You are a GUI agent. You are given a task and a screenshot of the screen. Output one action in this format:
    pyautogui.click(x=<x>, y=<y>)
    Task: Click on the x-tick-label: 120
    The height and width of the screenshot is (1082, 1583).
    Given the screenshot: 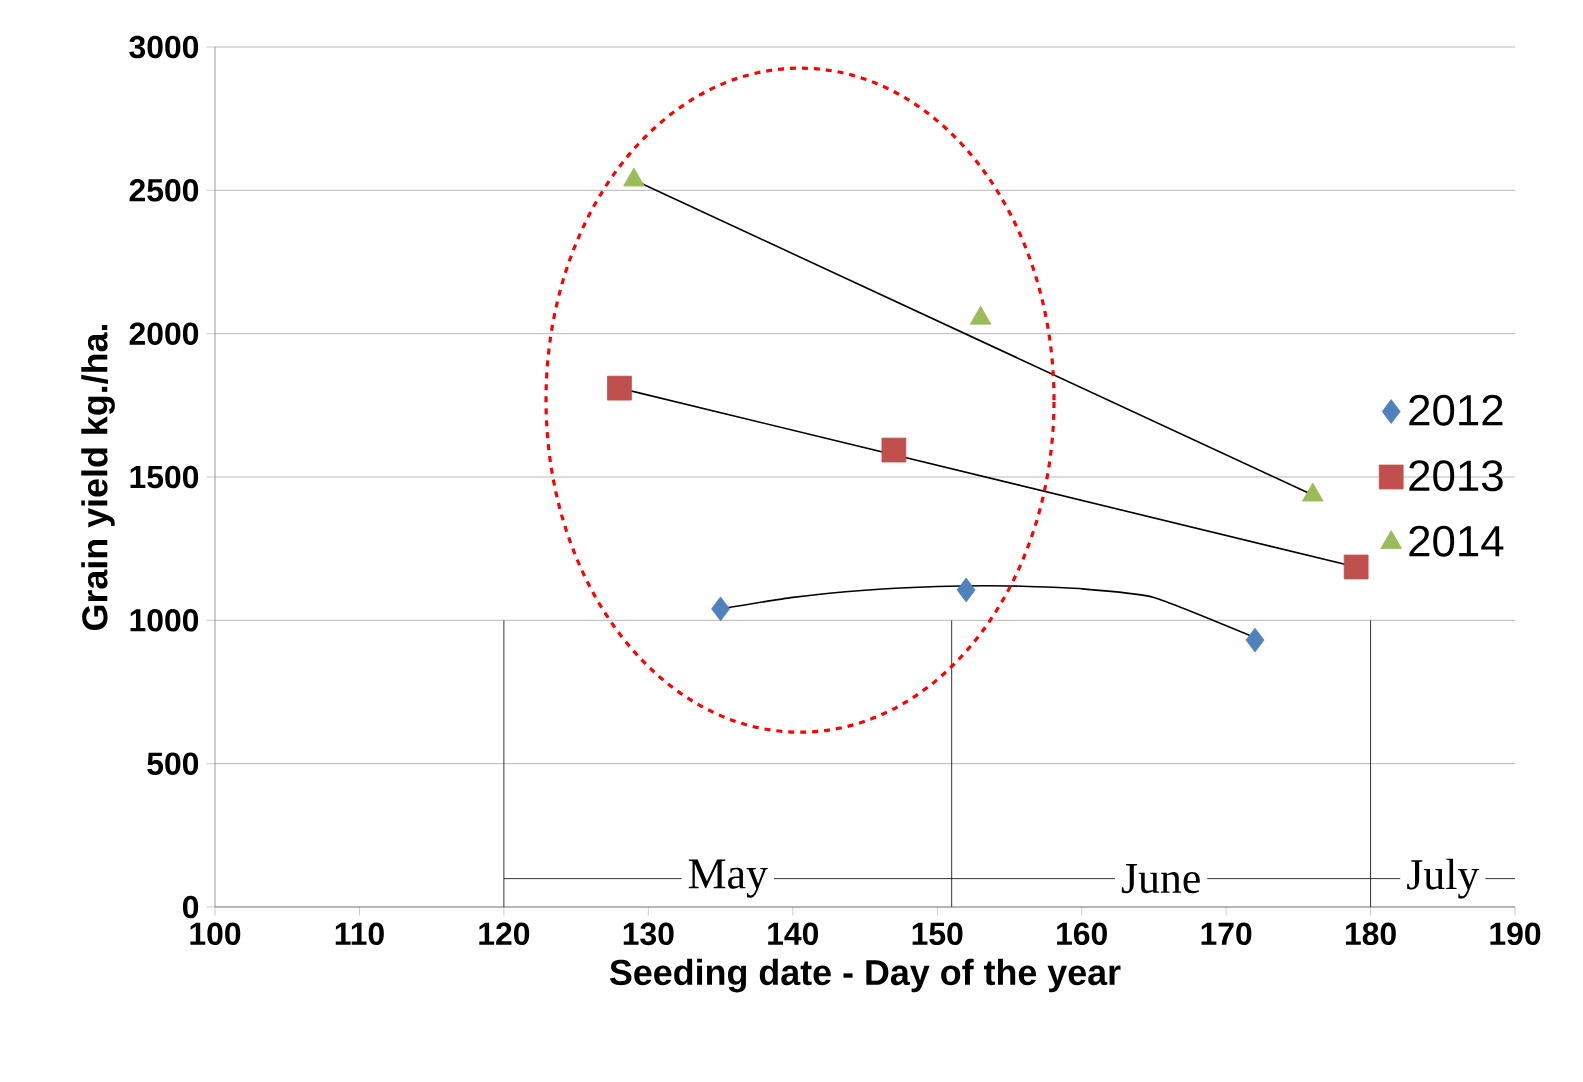 What is the action you would take?
    pyautogui.click(x=504, y=934)
    